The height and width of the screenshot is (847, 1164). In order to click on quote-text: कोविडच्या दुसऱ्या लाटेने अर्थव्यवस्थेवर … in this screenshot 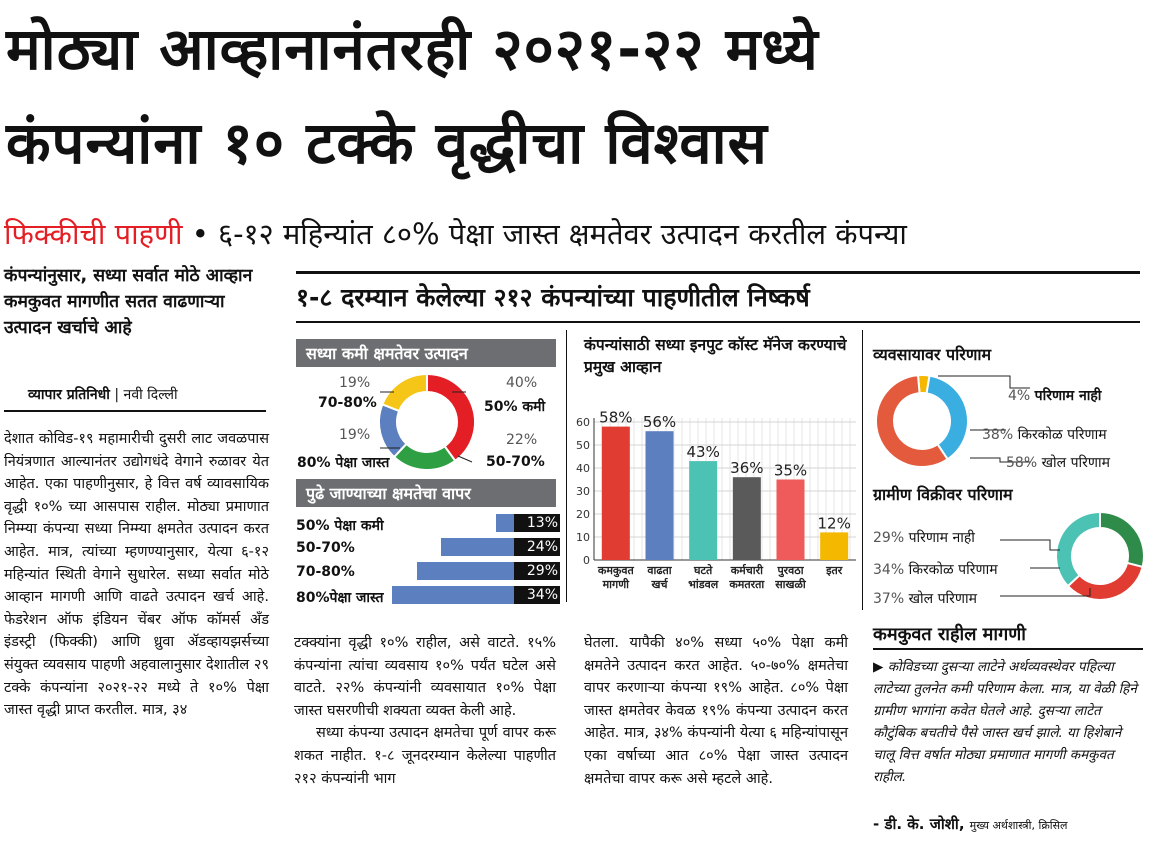, I will do `click(1005, 722)`.